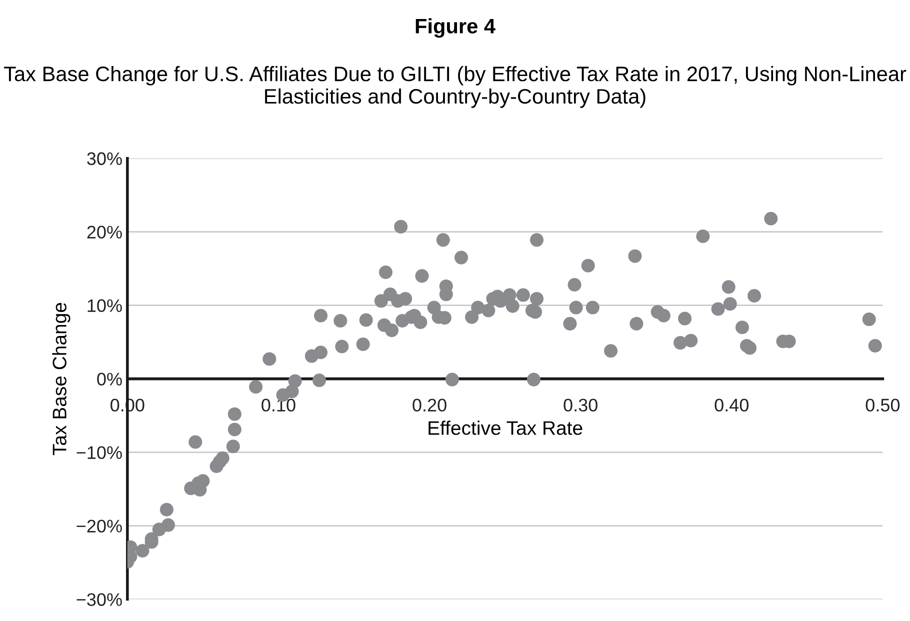  I want to click on y-tick-label: 30%, so click(104, 159).